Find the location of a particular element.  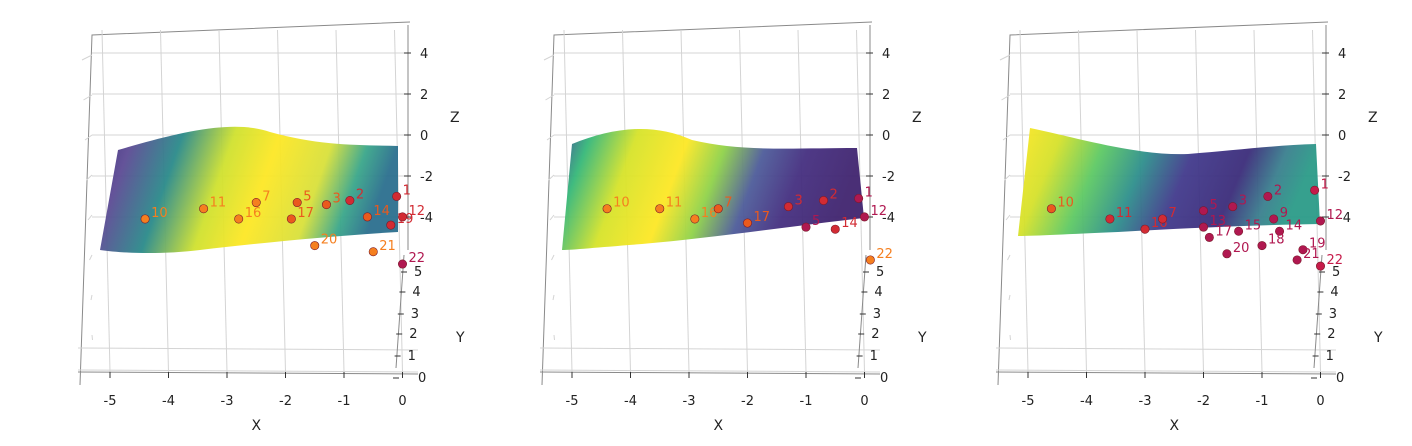

y-axis-line is located at coordinates (862, 311).